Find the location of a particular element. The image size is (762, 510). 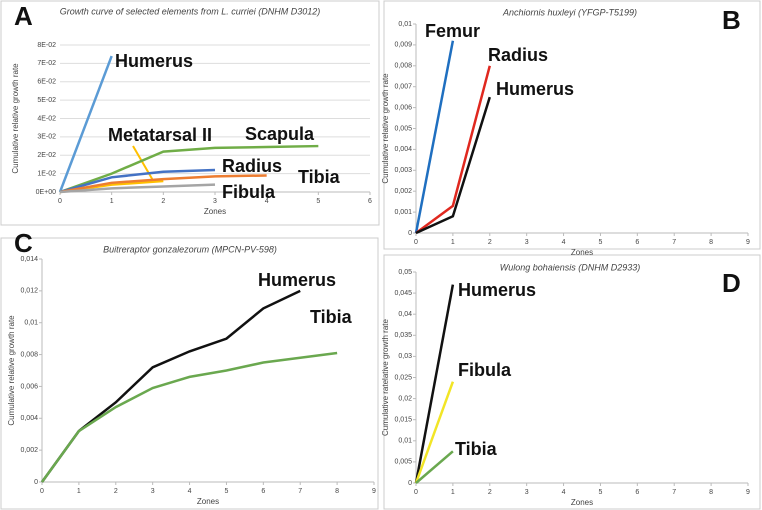

y-tick-label: 0,009 is located at coordinates (403, 45).